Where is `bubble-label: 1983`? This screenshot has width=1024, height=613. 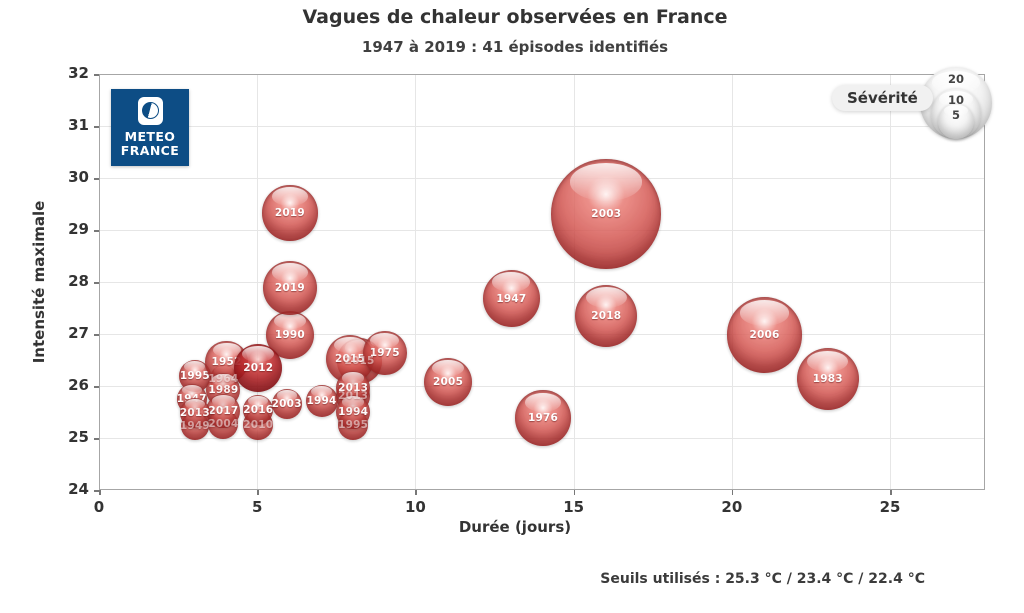
bubble-label: 1983 is located at coordinates (827, 379).